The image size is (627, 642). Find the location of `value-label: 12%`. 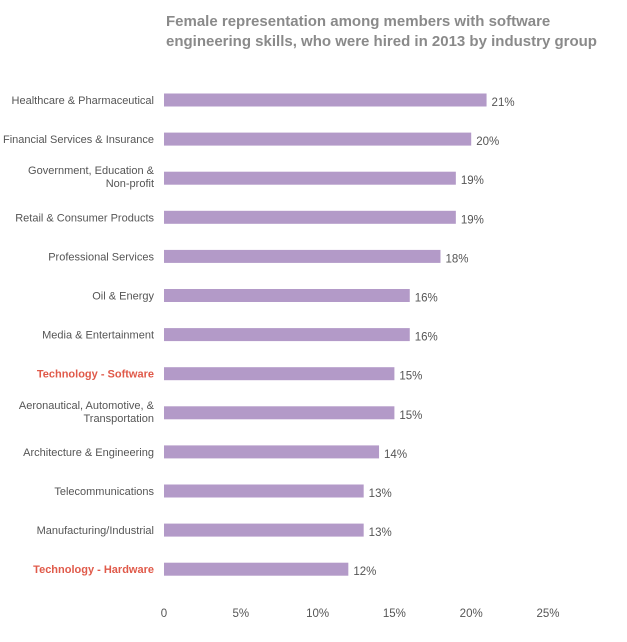

value-label: 12% is located at coordinates (364, 572).